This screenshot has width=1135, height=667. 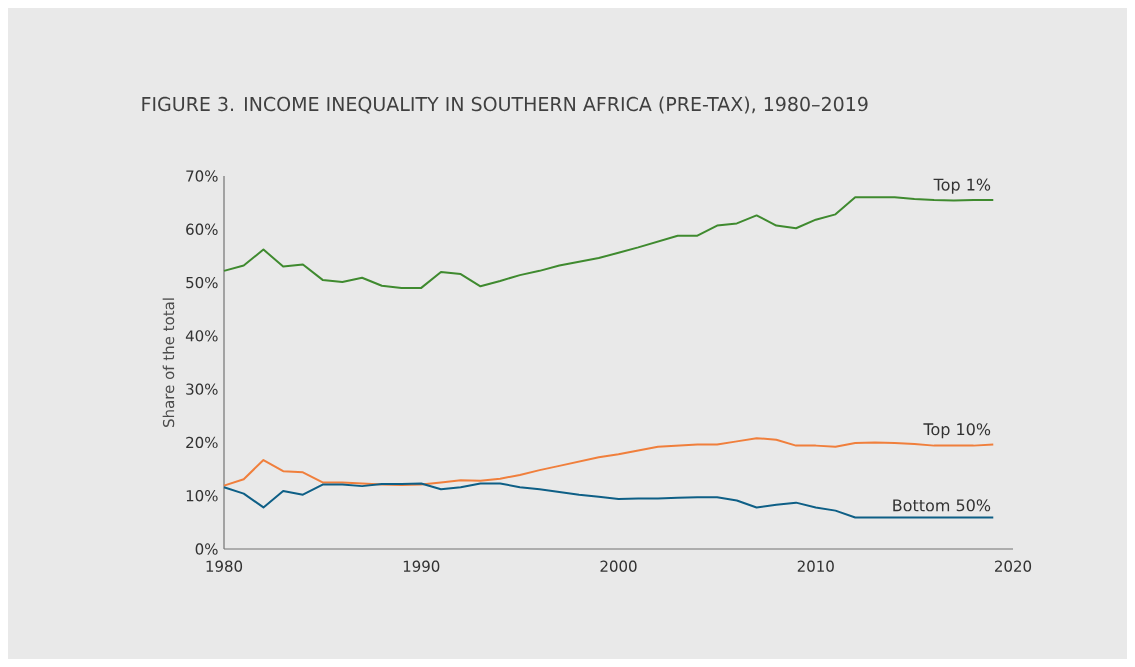 I want to click on series-label: Top 10%, so click(x=957, y=431).